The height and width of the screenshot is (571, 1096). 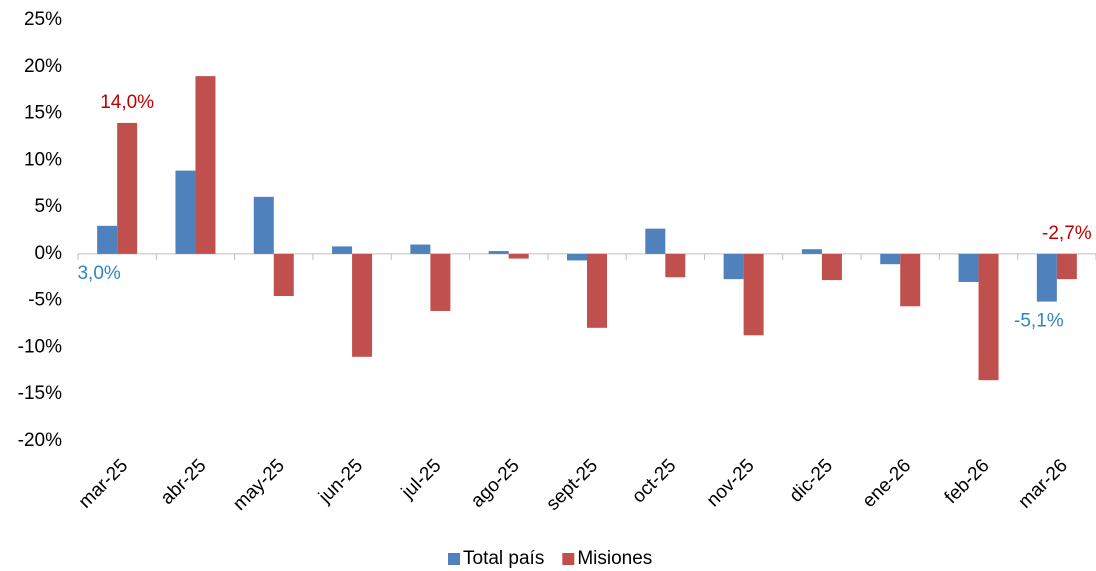 I want to click on data-label: -2,7%, so click(x=1067, y=233).